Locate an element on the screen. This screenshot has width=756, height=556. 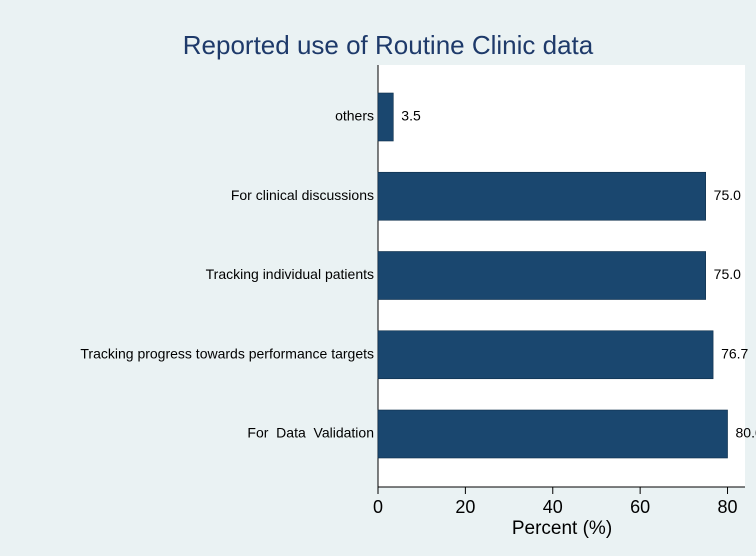
y-tick-label: For clinical discussions is located at coordinates (302, 195).